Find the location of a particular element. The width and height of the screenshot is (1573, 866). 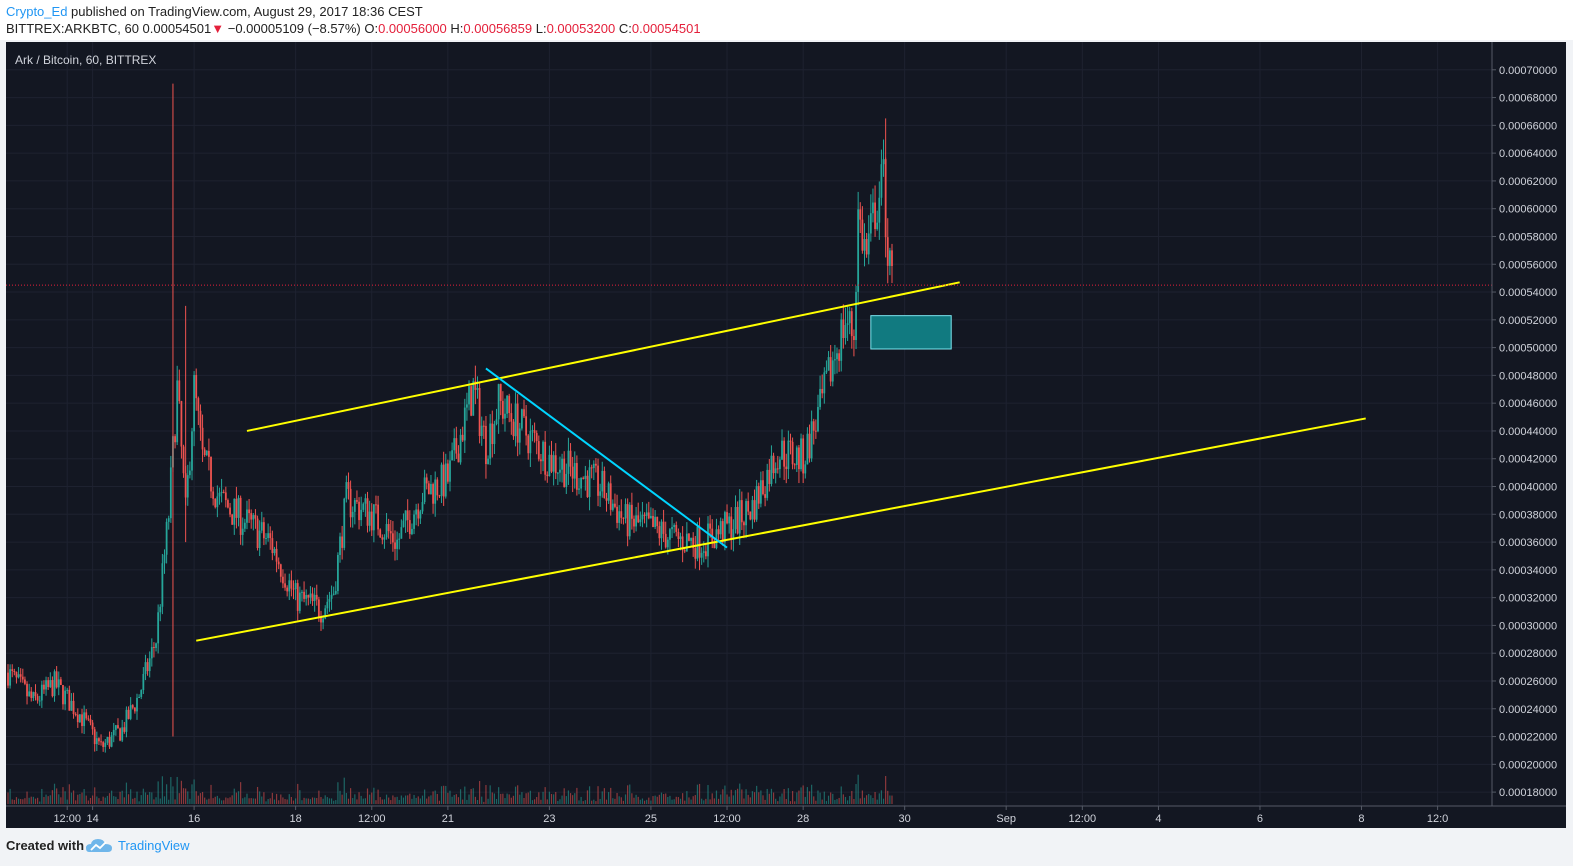

author-link: Crypto_Ed is located at coordinates (37, 11).